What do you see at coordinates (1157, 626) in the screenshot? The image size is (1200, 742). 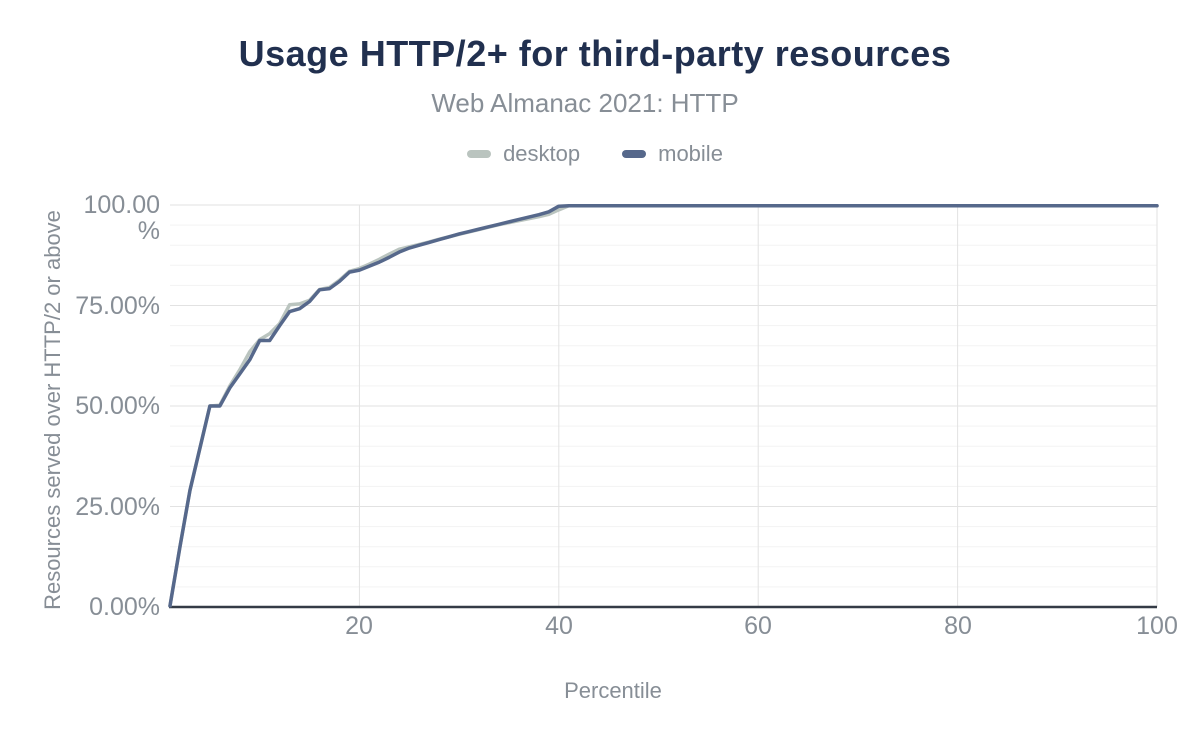 I see `x-tick-100: 100` at bounding box center [1157, 626].